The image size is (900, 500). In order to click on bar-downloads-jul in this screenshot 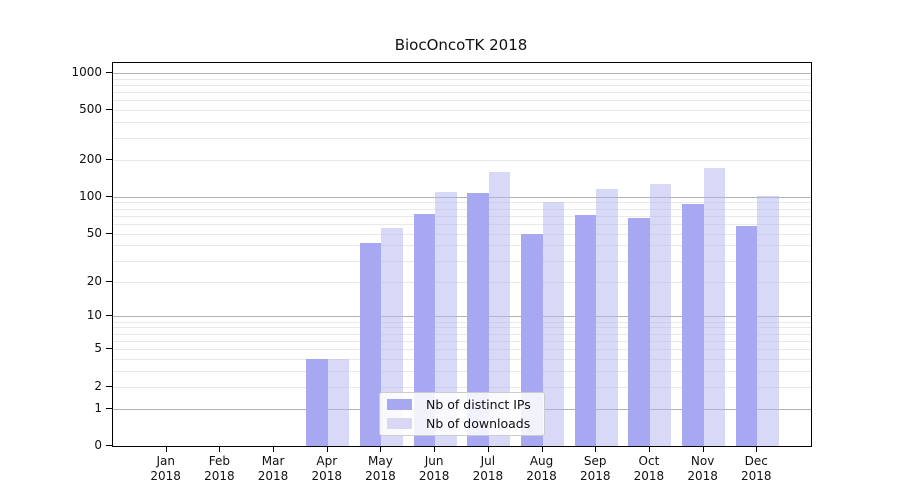, I will do `click(499, 308)`.